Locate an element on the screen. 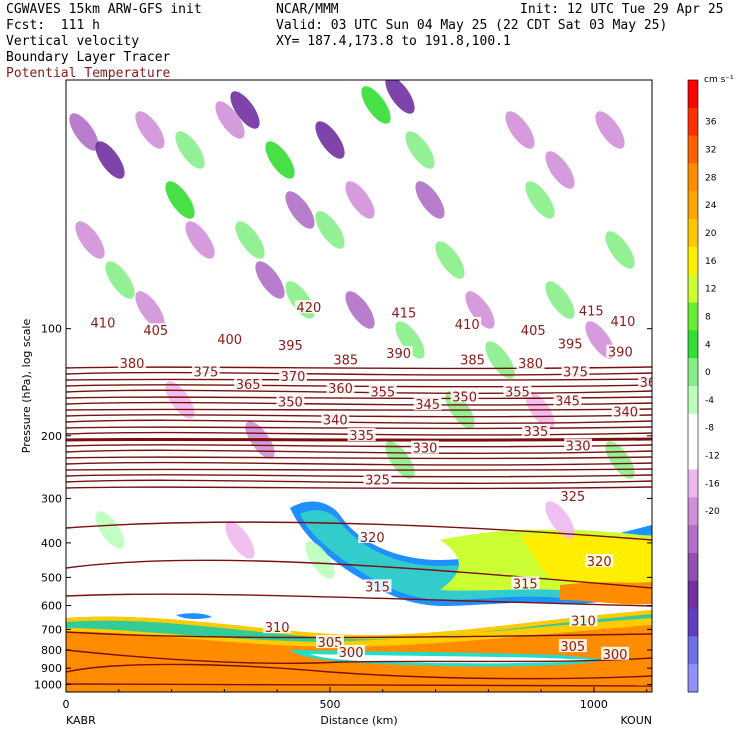  theta-label: 330 is located at coordinates (578, 447).